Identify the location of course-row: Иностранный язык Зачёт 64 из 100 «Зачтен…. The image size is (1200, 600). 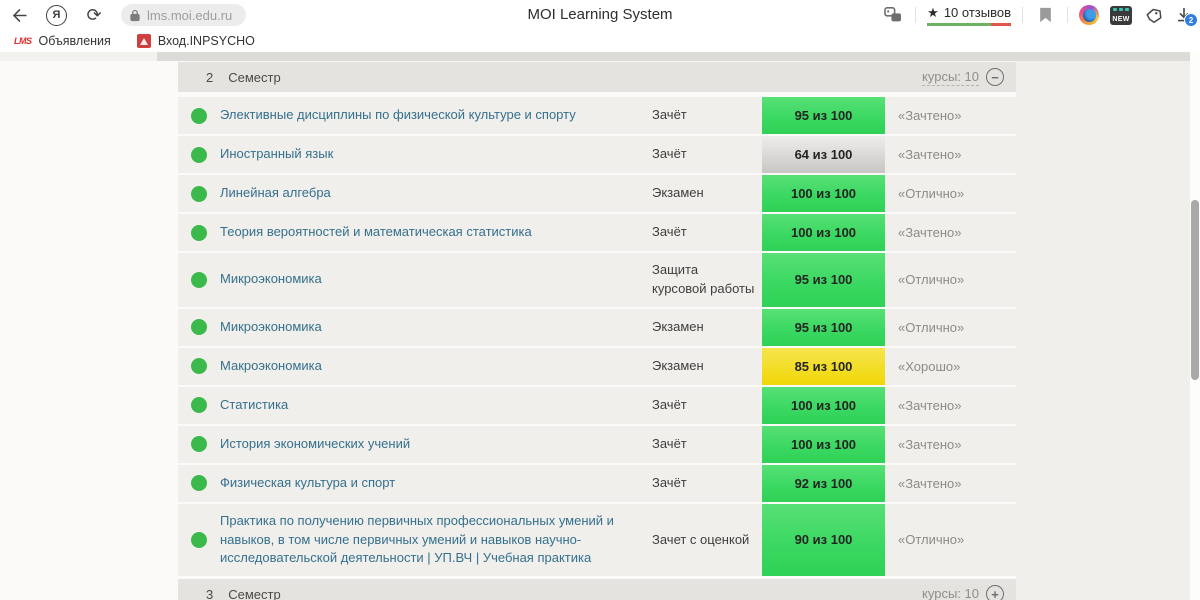
(597, 154).